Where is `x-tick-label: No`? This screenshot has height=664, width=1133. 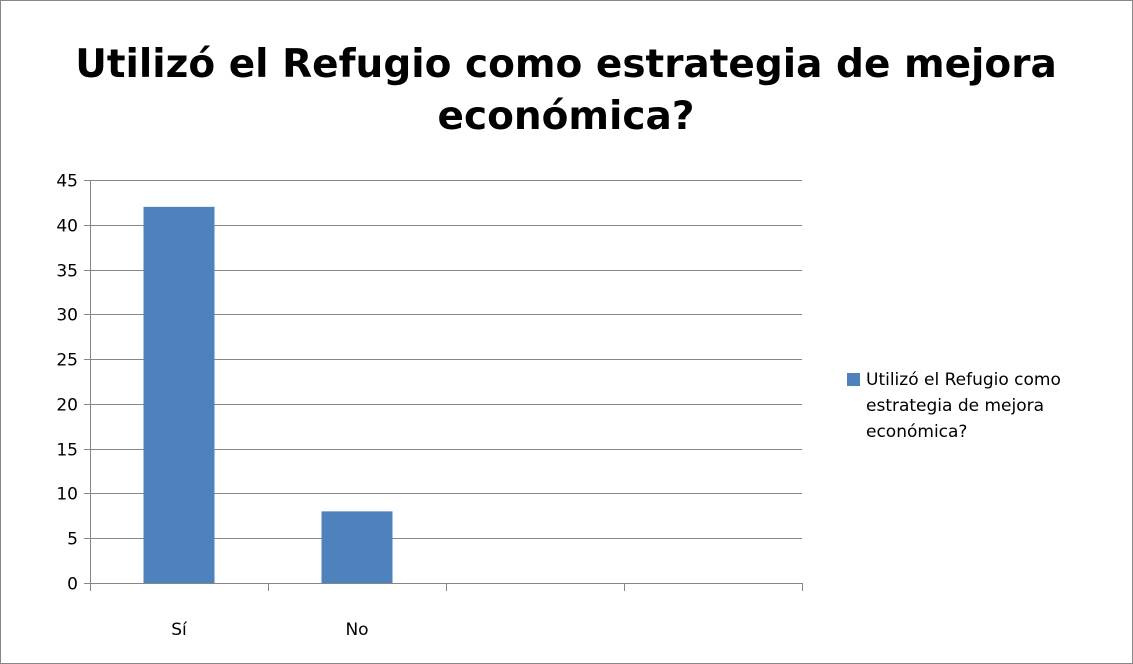
x-tick-label: No is located at coordinates (356, 630).